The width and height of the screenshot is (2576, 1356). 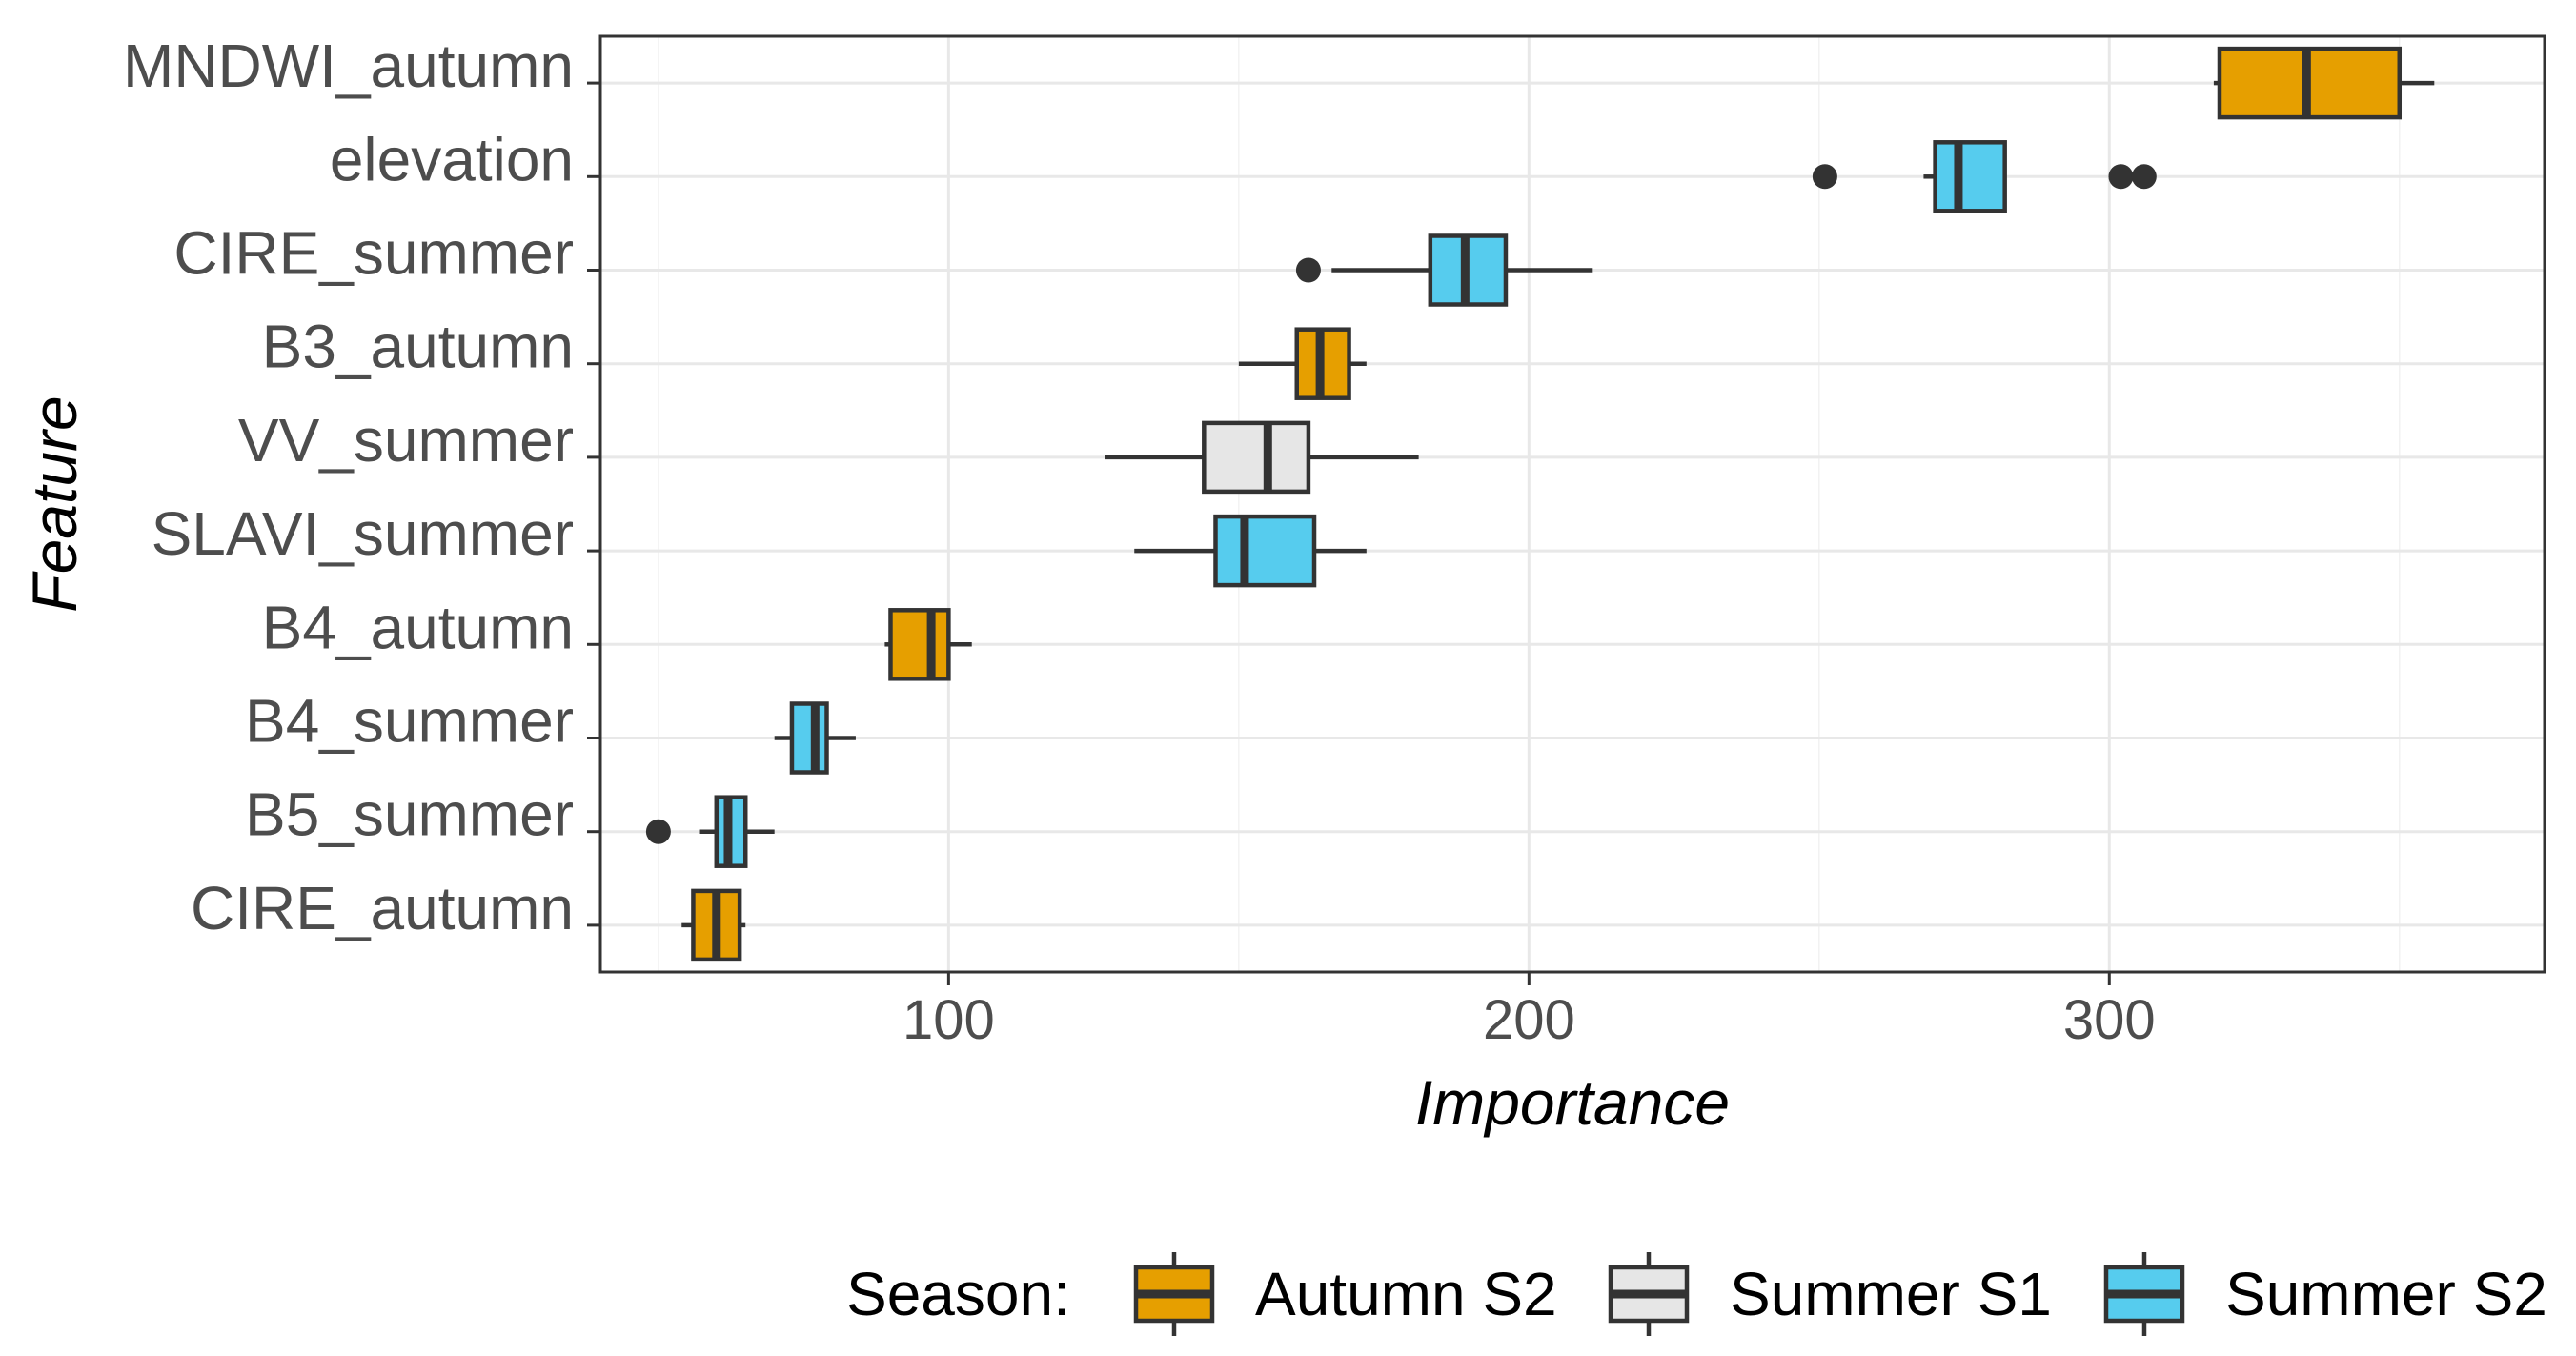 What do you see at coordinates (373, 254) in the screenshot?
I see `y-tick-label: CIRE_summer` at bounding box center [373, 254].